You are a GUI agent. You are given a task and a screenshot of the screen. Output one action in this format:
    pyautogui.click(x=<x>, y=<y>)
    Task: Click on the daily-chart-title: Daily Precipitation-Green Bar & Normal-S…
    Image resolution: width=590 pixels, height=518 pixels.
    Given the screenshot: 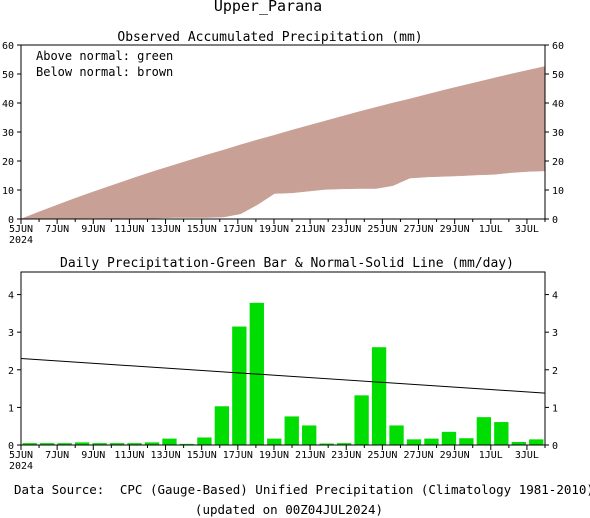 What is the action you would take?
    pyautogui.click(x=287, y=263)
    